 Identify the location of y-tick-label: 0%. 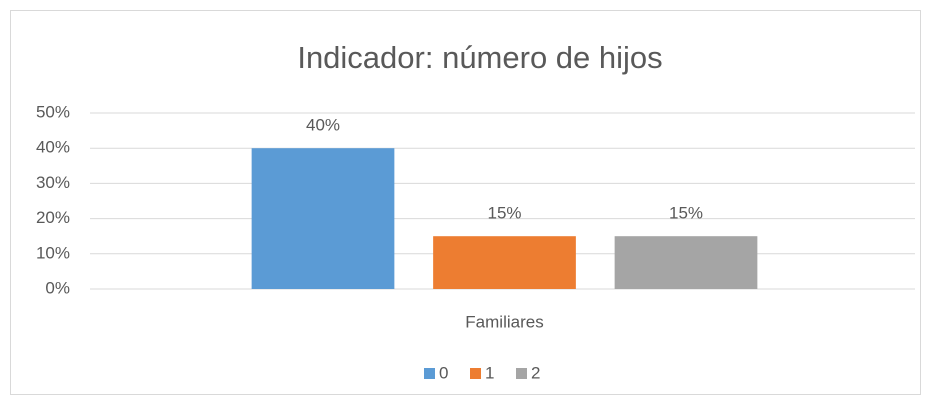
(57, 287).